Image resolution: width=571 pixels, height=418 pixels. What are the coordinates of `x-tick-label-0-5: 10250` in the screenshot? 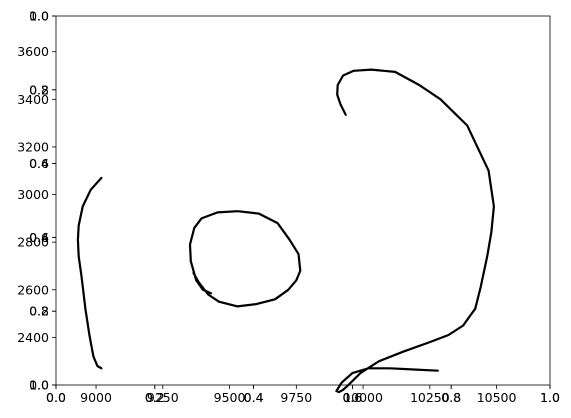 It's located at (430, 397).